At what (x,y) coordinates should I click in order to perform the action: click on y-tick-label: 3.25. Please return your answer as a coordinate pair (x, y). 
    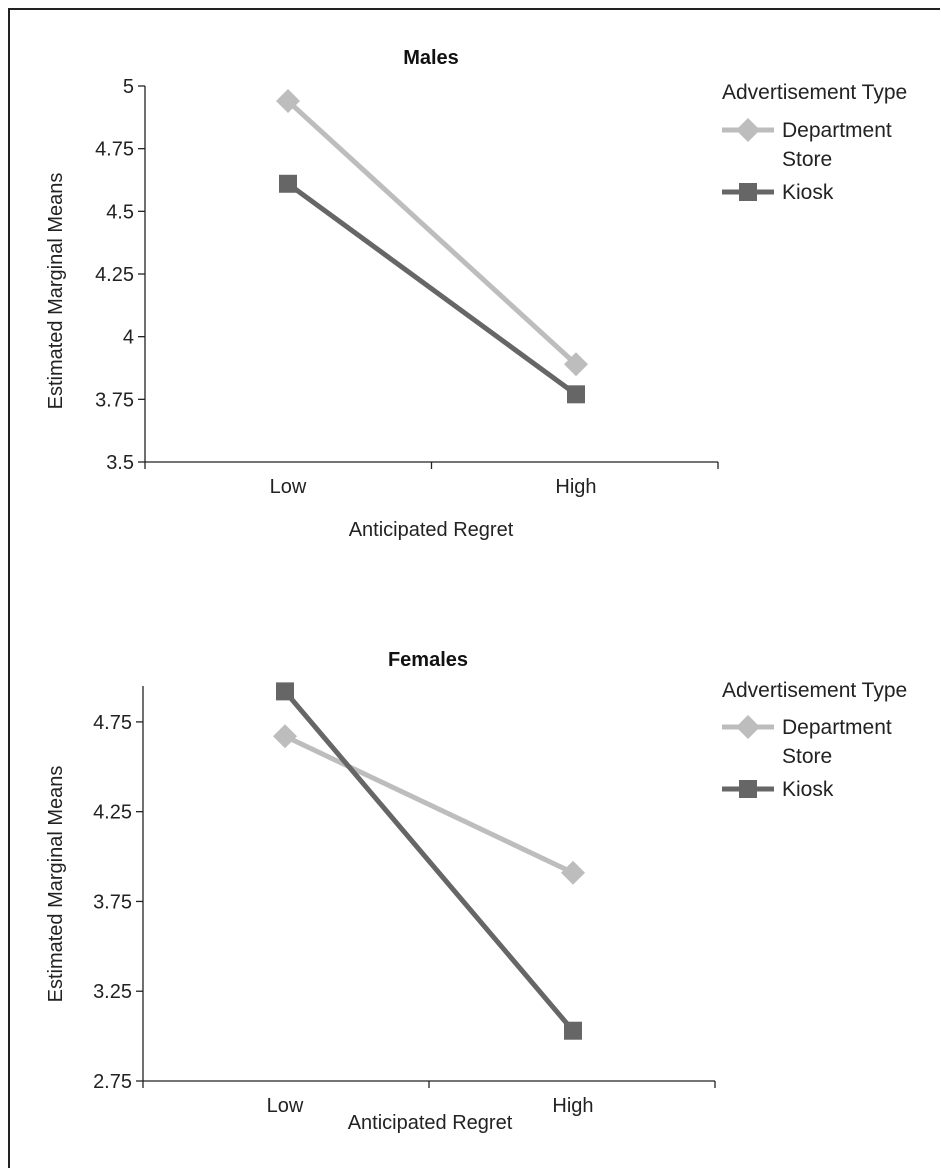
    Looking at the image, I should click on (112, 992).